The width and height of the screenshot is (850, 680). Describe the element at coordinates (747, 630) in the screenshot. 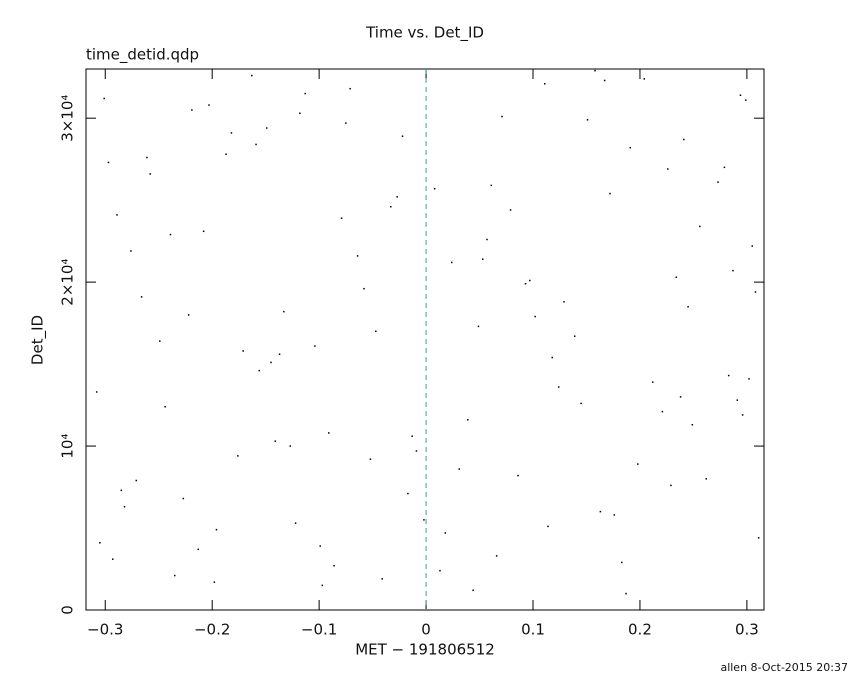

I see `x-tick-label: 0.3` at that location.